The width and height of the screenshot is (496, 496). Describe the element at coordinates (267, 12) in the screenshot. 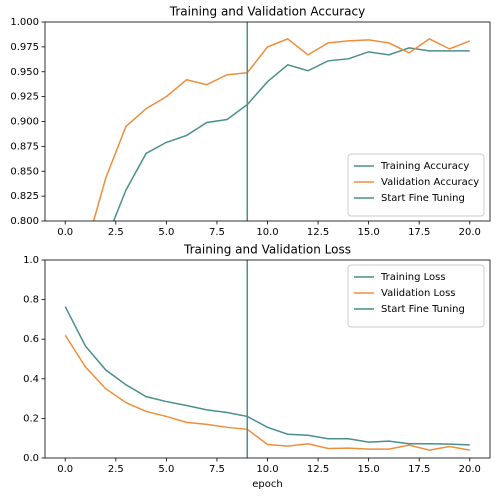

I see `chart-title: Training and Validation Accuracy` at that location.